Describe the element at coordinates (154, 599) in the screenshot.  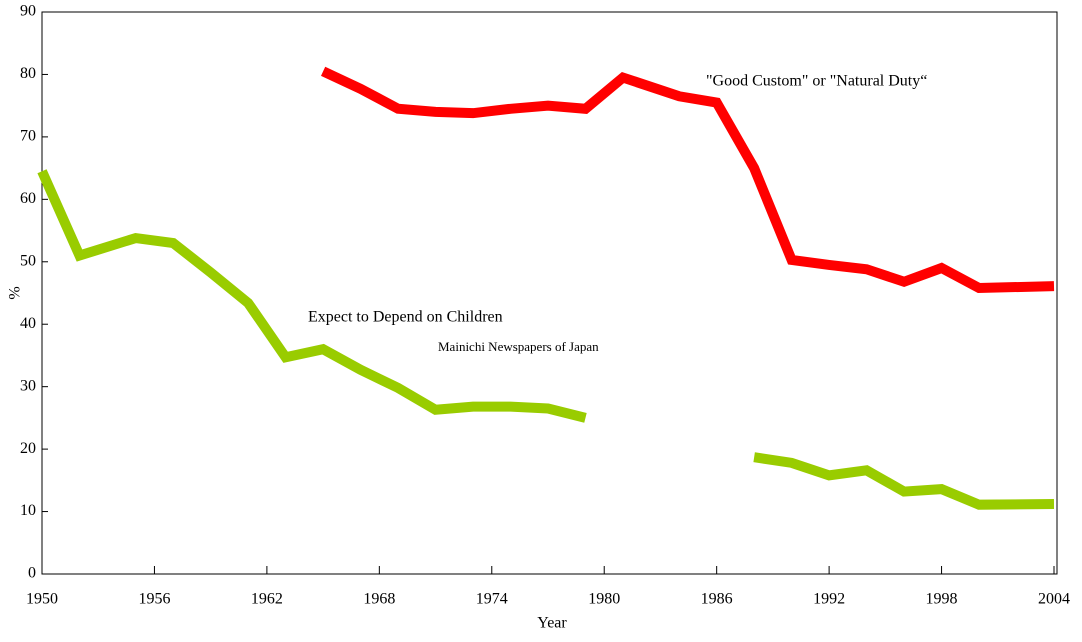
I see `x-tick-label: 1956` at that location.